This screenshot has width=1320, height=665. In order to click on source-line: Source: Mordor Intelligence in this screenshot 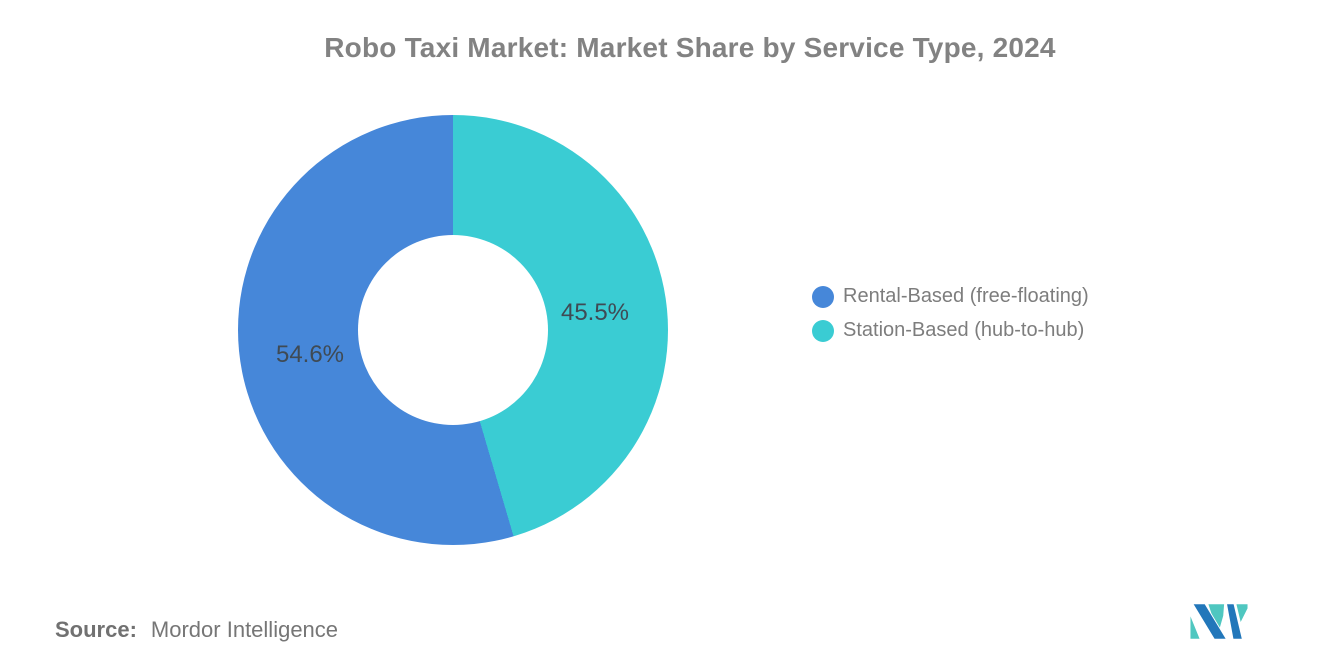, I will do `click(196, 630)`.